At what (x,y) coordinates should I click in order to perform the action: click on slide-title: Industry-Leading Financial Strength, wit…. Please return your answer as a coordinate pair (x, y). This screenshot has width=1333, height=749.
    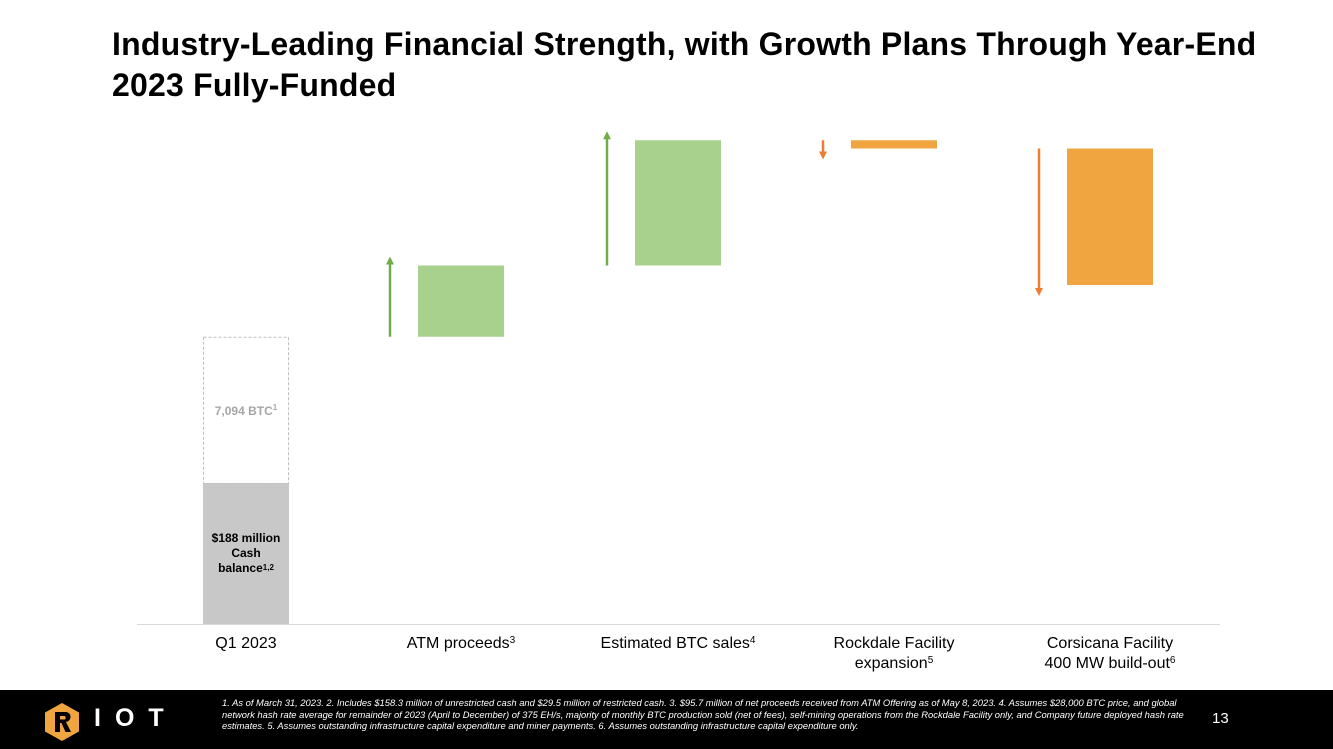
    Looking at the image, I should click on (684, 64).